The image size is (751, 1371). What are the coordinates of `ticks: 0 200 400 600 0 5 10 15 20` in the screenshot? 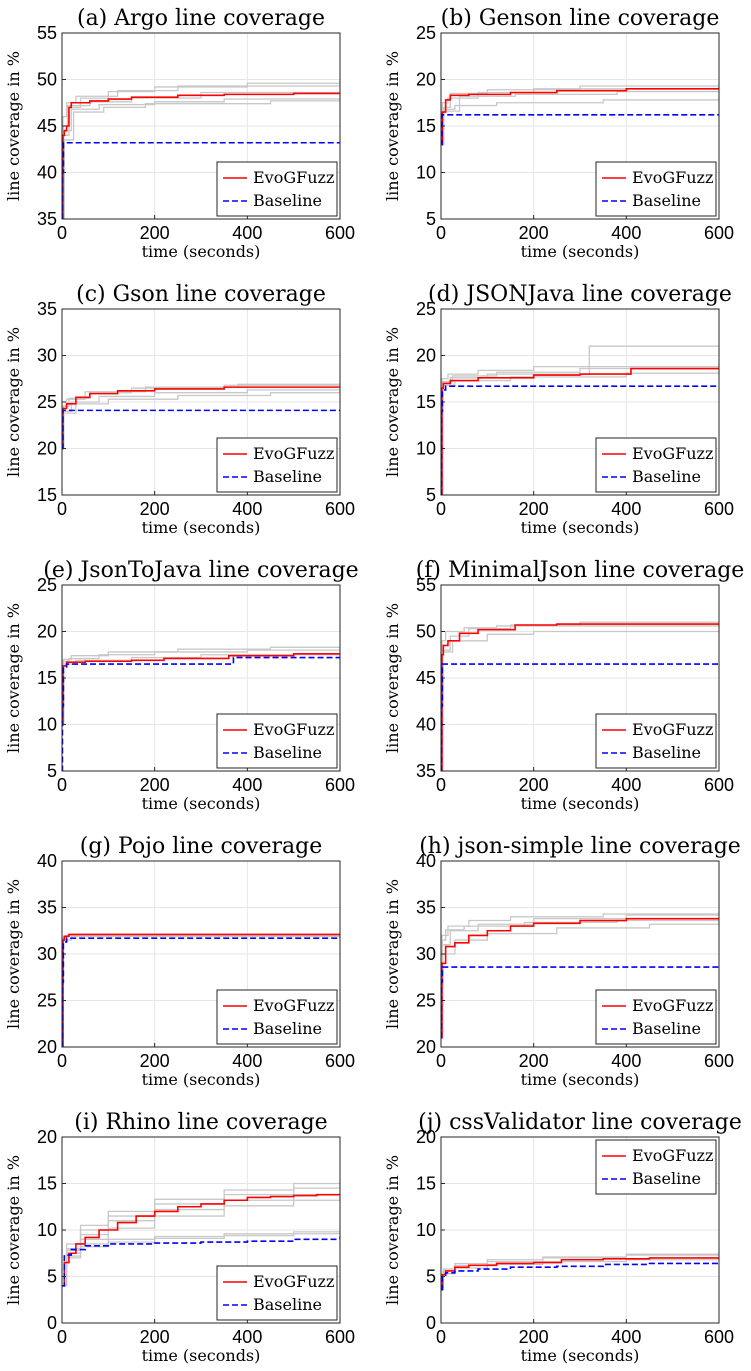 It's located at (196, 1237).